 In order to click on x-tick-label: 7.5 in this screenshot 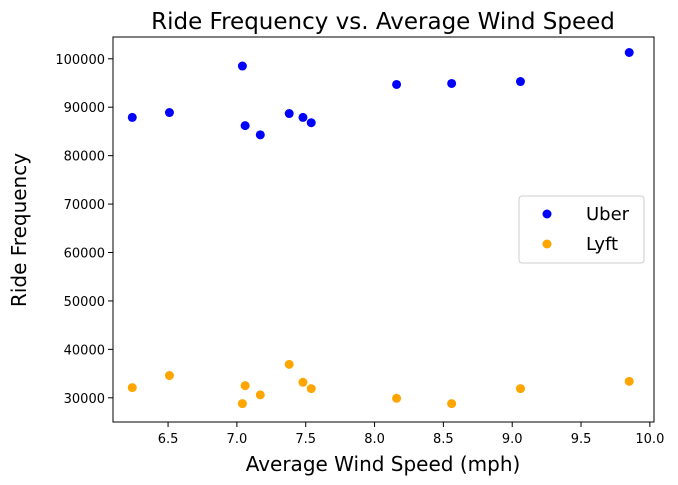, I will do `click(305, 439)`.